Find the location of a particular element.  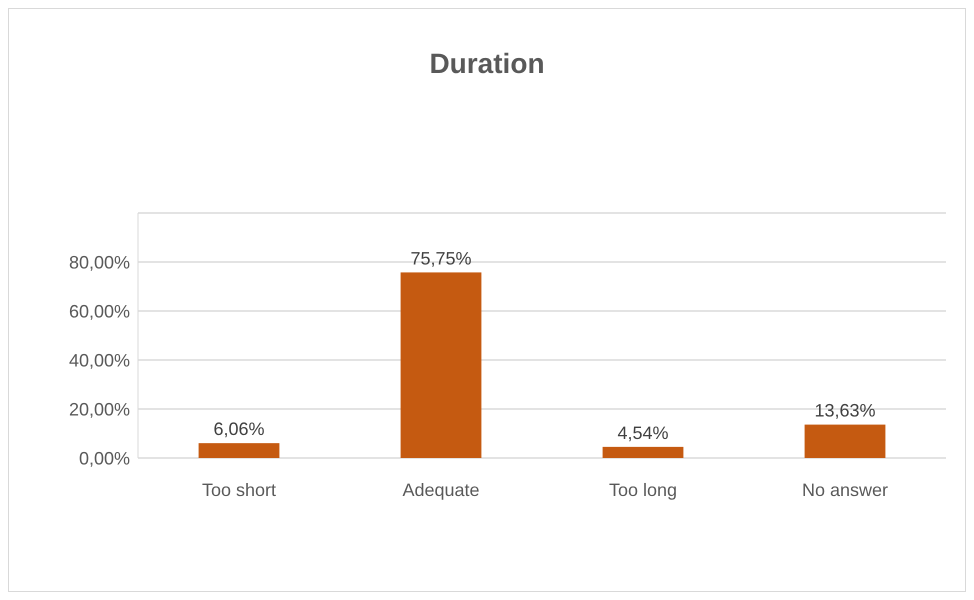

y-tick-label: 20,00% is located at coordinates (99, 409).